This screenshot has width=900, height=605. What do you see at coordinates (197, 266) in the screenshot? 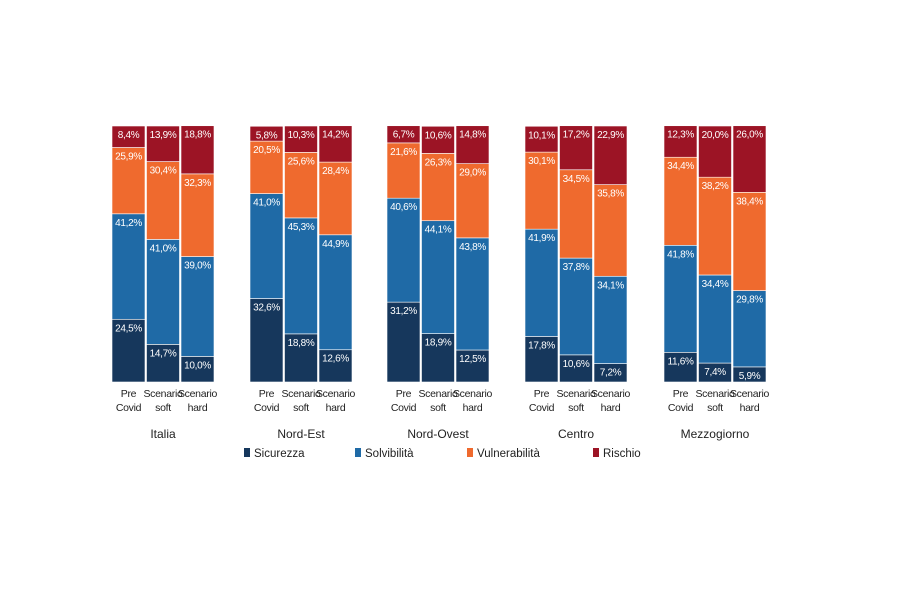
I see `data-label: 39,0%` at bounding box center [197, 266].